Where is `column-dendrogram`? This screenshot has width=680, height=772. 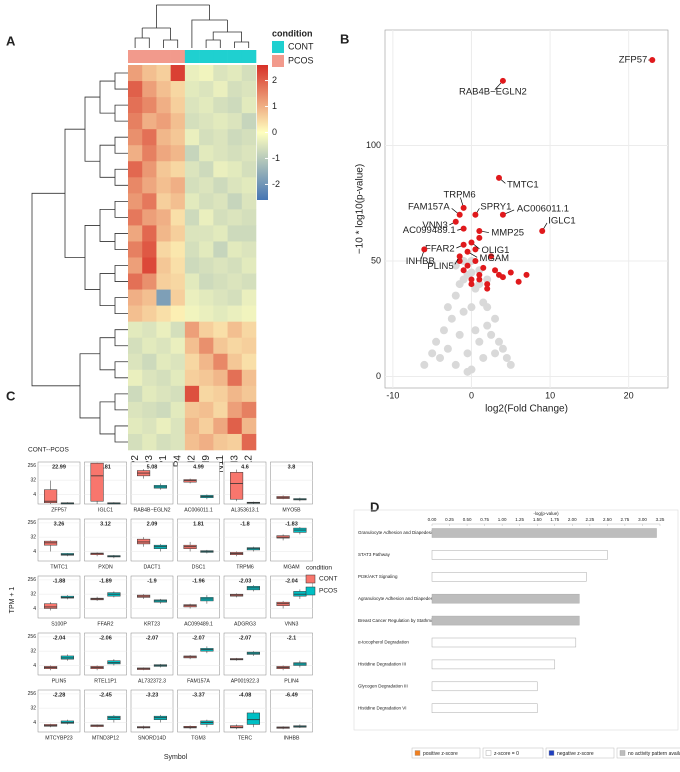 column-dendrogram is located at coordinates (192, 26).